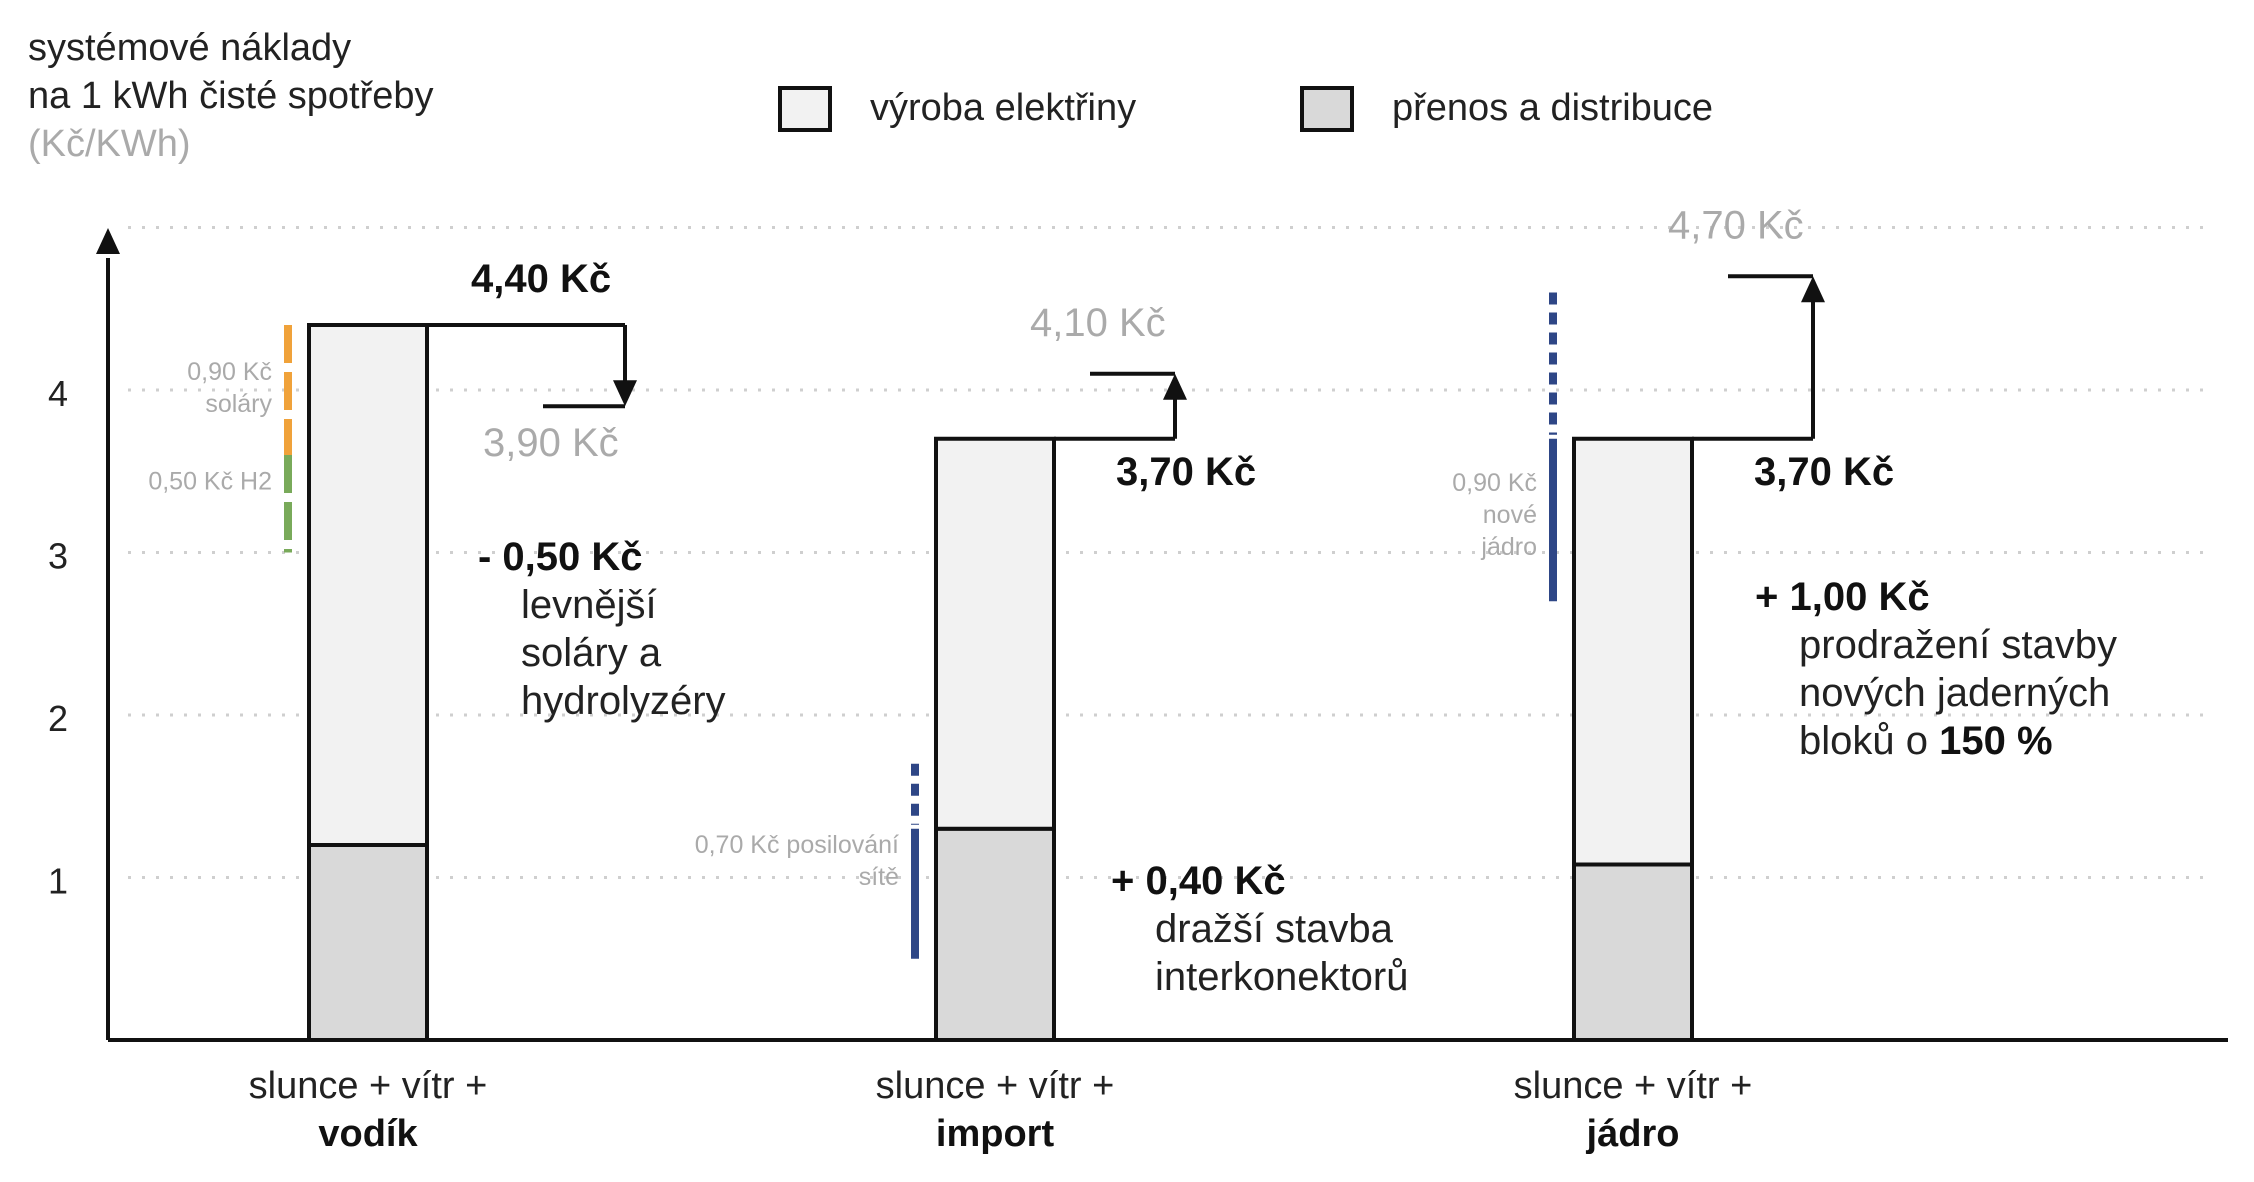  What do you see at coordinates (109, 144) in the screenshot?
I see `chart-unit-label: (Kč/KWh)` at bounding box center [109, 144].